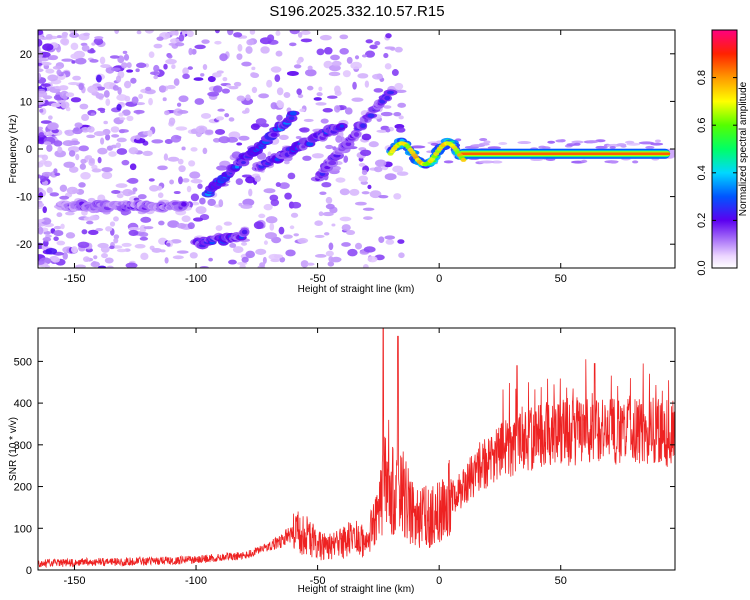 Image resolution: width=750 pixels, height=600 pixels. I want to click on snr-ytick-label: 400, so click(23, 404).